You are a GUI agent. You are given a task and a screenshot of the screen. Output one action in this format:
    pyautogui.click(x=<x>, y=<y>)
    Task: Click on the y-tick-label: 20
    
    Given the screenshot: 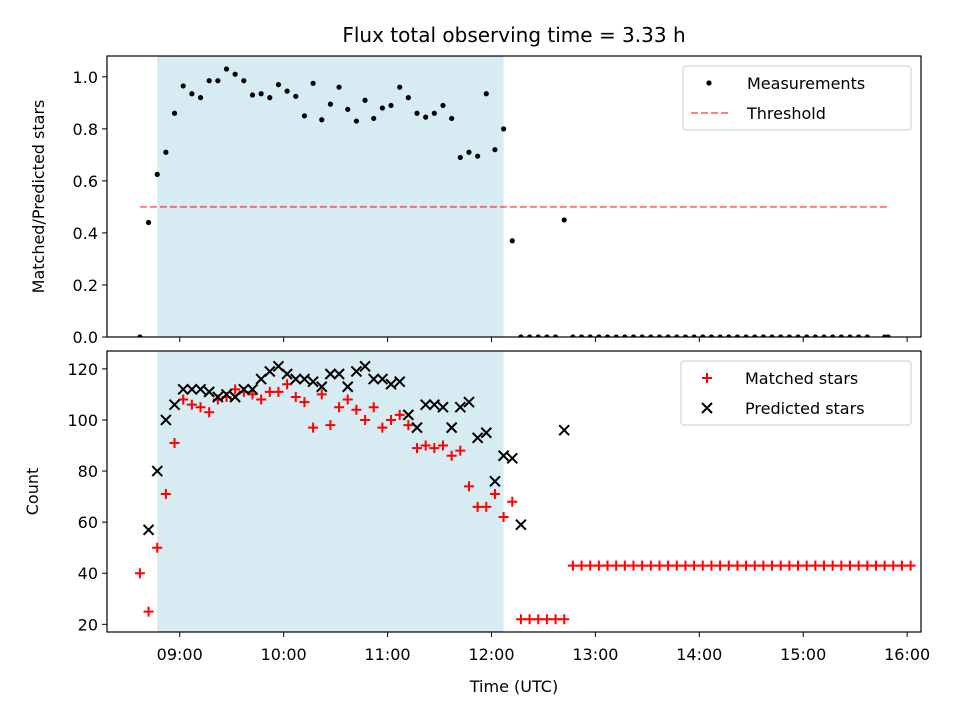 What is the action you would take?
    pyautogui.click(x=88, y=624)
    